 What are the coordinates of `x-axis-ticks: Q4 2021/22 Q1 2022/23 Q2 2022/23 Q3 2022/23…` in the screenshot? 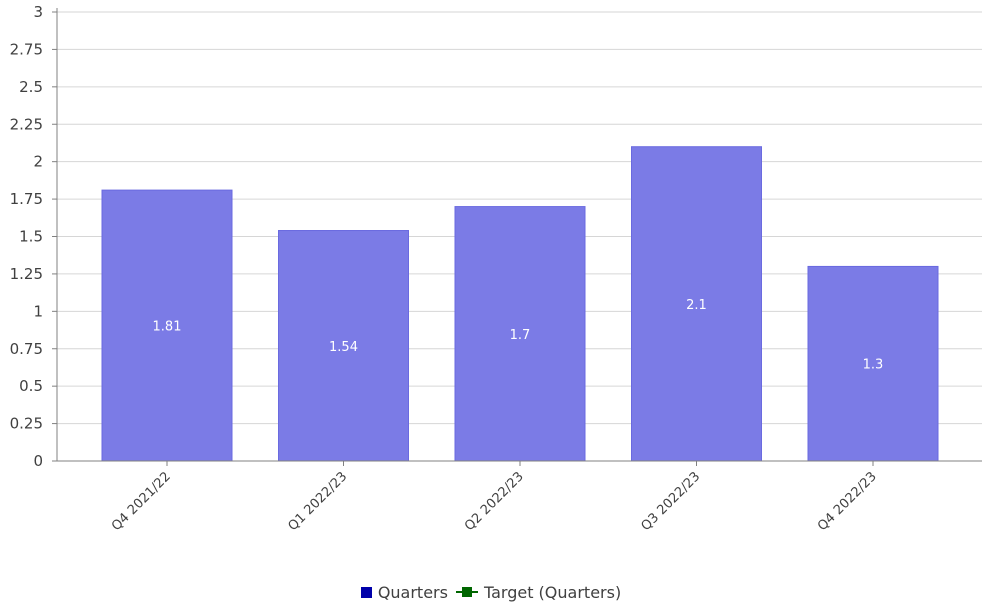 It's located at (494, 497).